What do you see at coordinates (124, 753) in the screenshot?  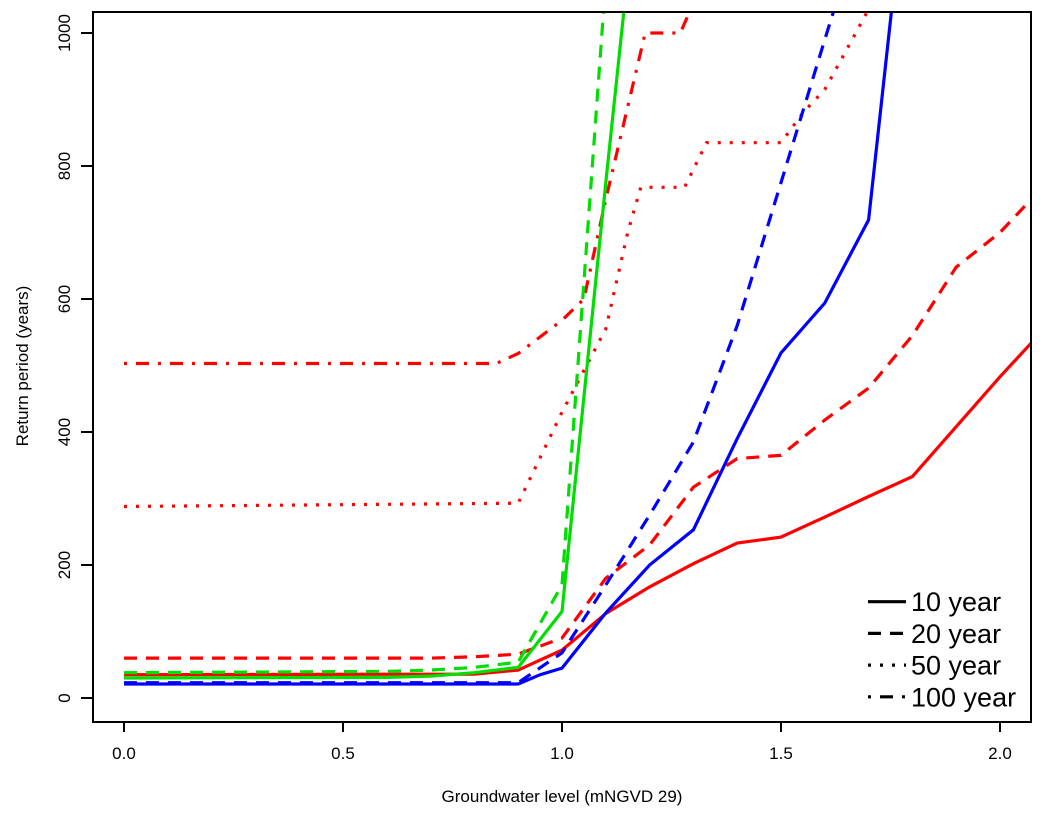 I see `x-tick-label-0.0: 0.0` at bounding box center [124, 753].